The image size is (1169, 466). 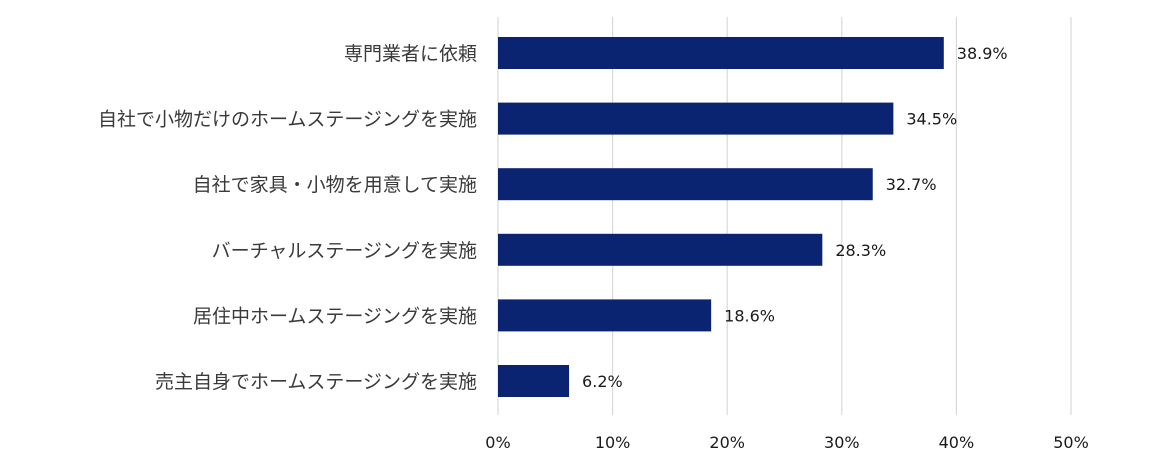 I want to click on category-label: バーチャルステージングを実施, so click(x=344, y=251).